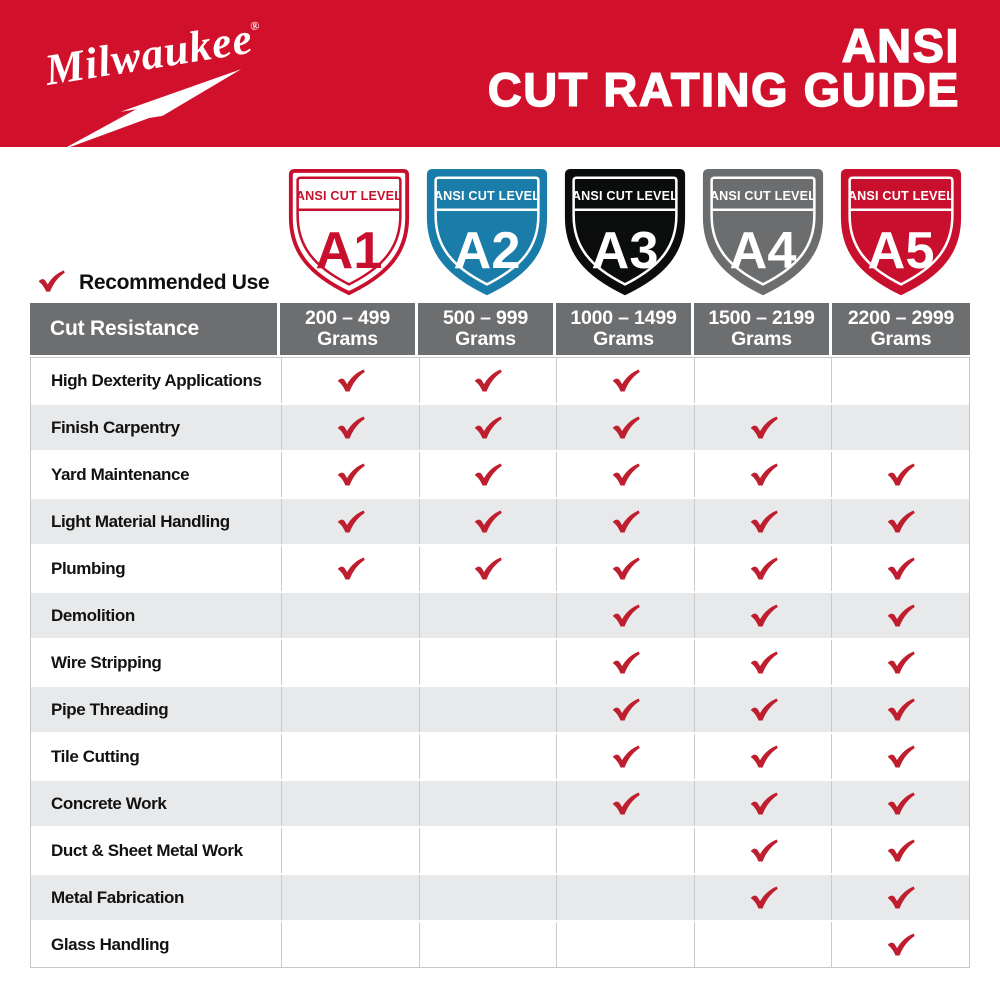 The image size is (1000, 1000). What do you see at coordinates (723, 89) in the screenshot?
I see `page-title-line2: CUT RATING GUIDE` at bounding box center [723, 89].